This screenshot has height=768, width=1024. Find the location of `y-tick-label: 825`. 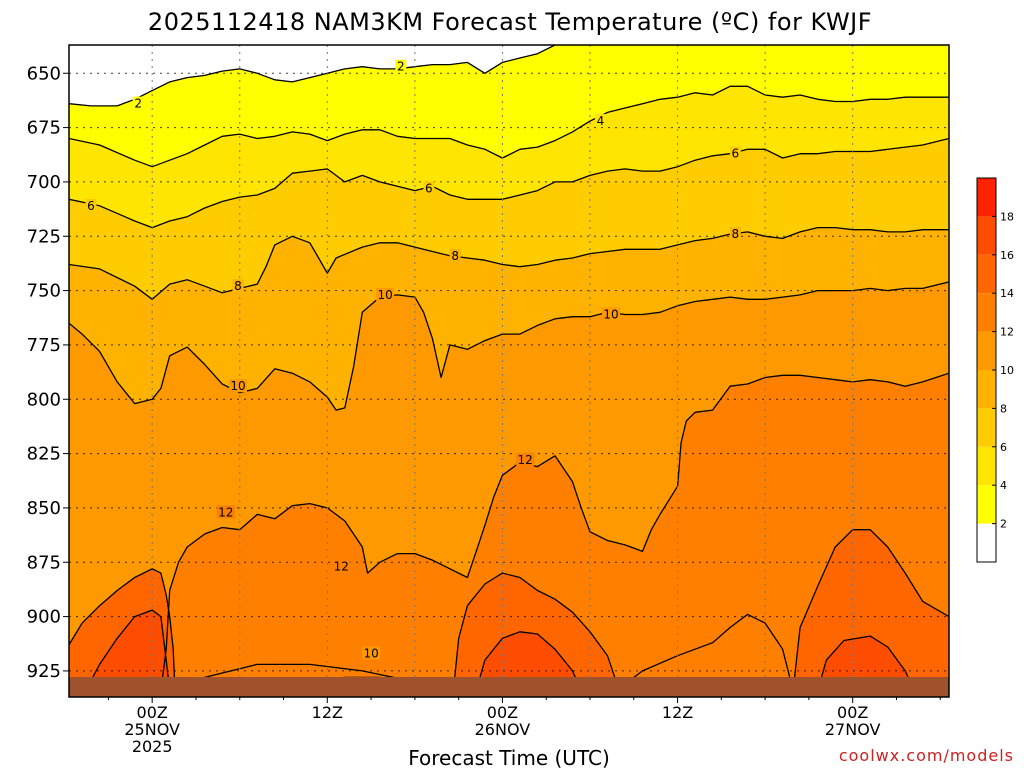

y-tick-label: 825 is located at coordinates (44, 454).